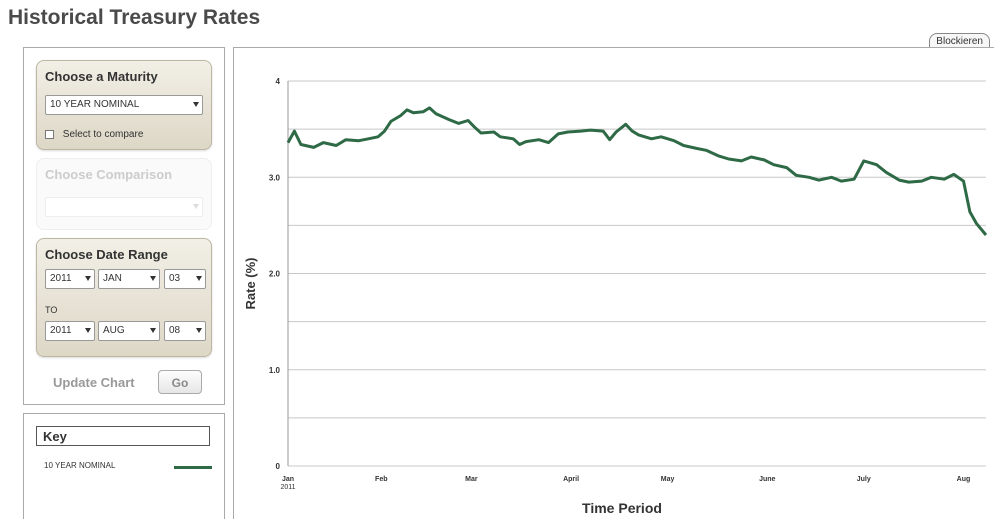  What do you see at coordinates (61, 278) in the screenshot?
I see `from-year-value: 2011` at bounding box center [61, 278].